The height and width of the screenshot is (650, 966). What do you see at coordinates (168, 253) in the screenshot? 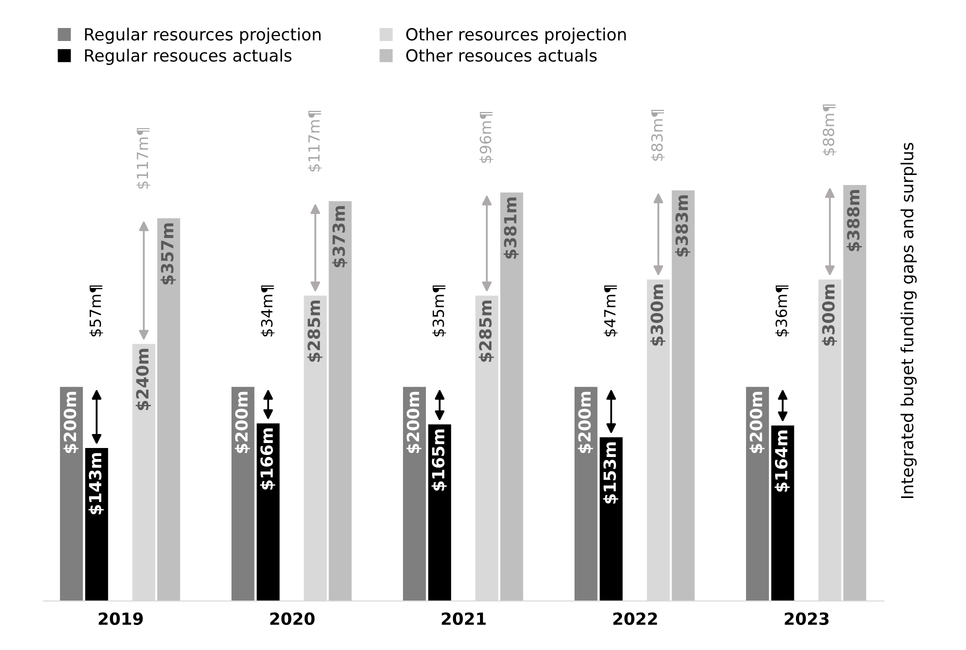
I see `data-label: $357m` at bounding box center [168, 253].